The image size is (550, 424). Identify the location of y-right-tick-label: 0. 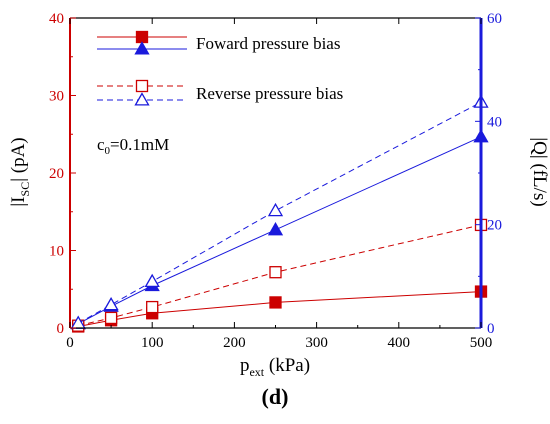
(491, 329).